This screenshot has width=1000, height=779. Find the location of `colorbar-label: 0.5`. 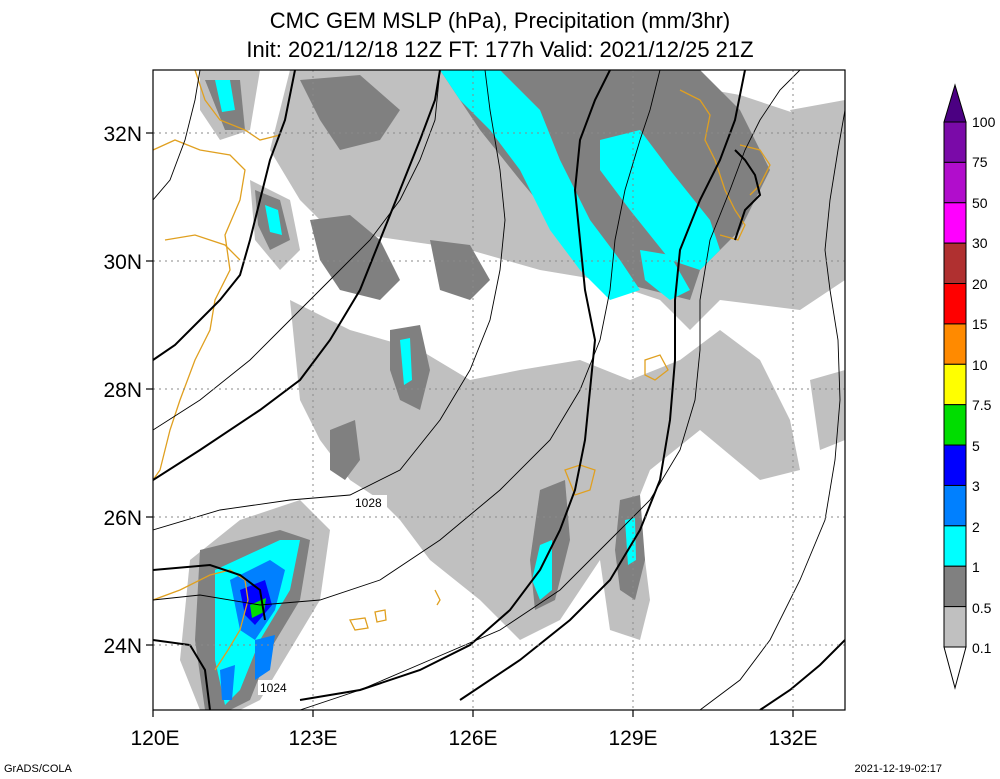

colorbar-label: 0.5 is located at coordinates (982, 608).